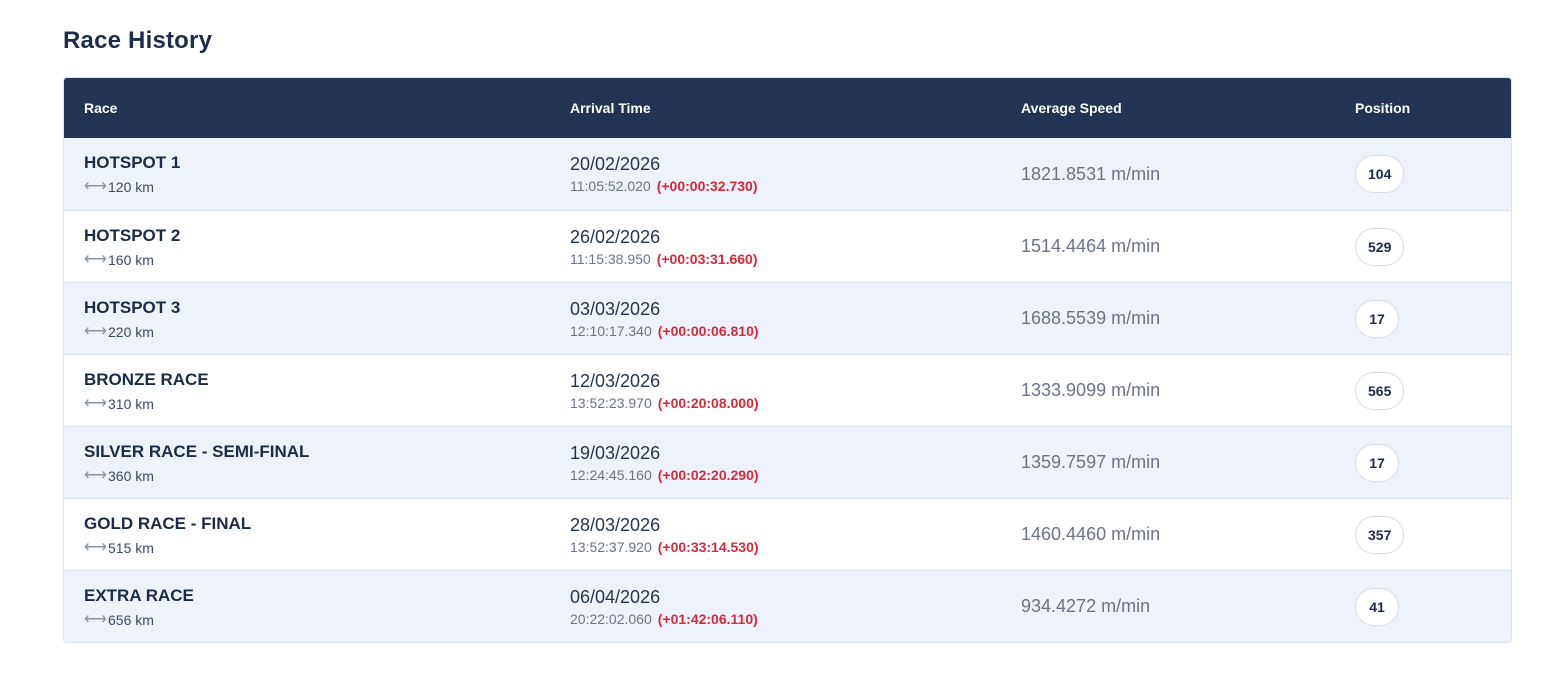 This screenshot has width=1556, height=673. Describe the element at coordinates (131, 403) in the screenshot. I see `race-distance: 310 km` at that location.